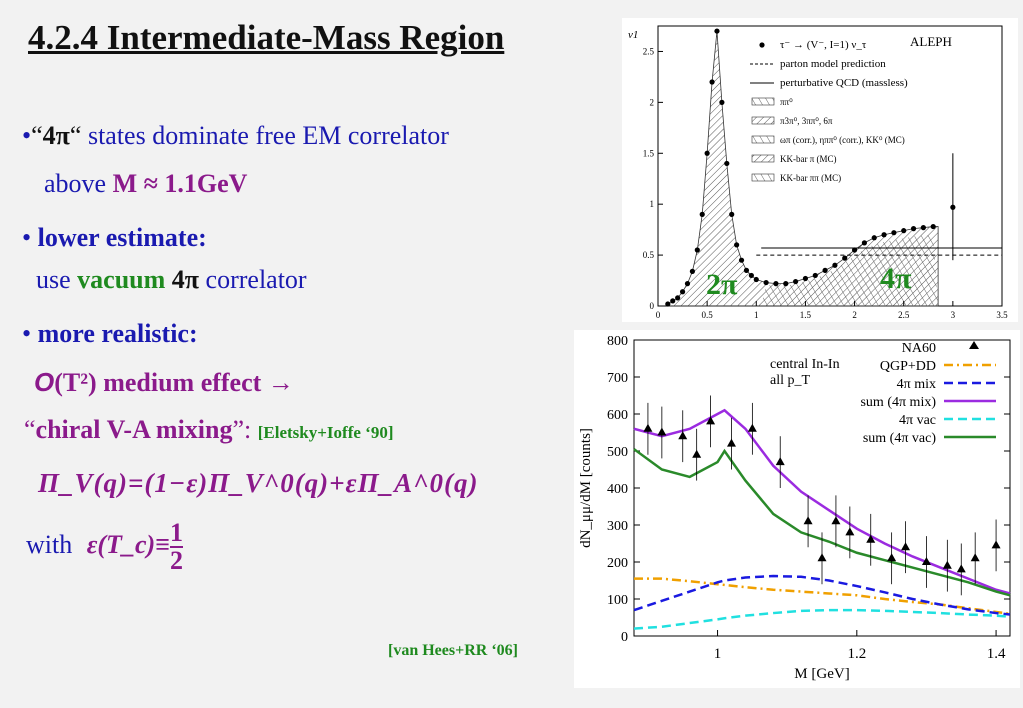 This screenshot has height=708, width=1023. Describe the element at coordinates (996, 654) in the screenshot. I see `x-tick-label: 1.4` at that location.